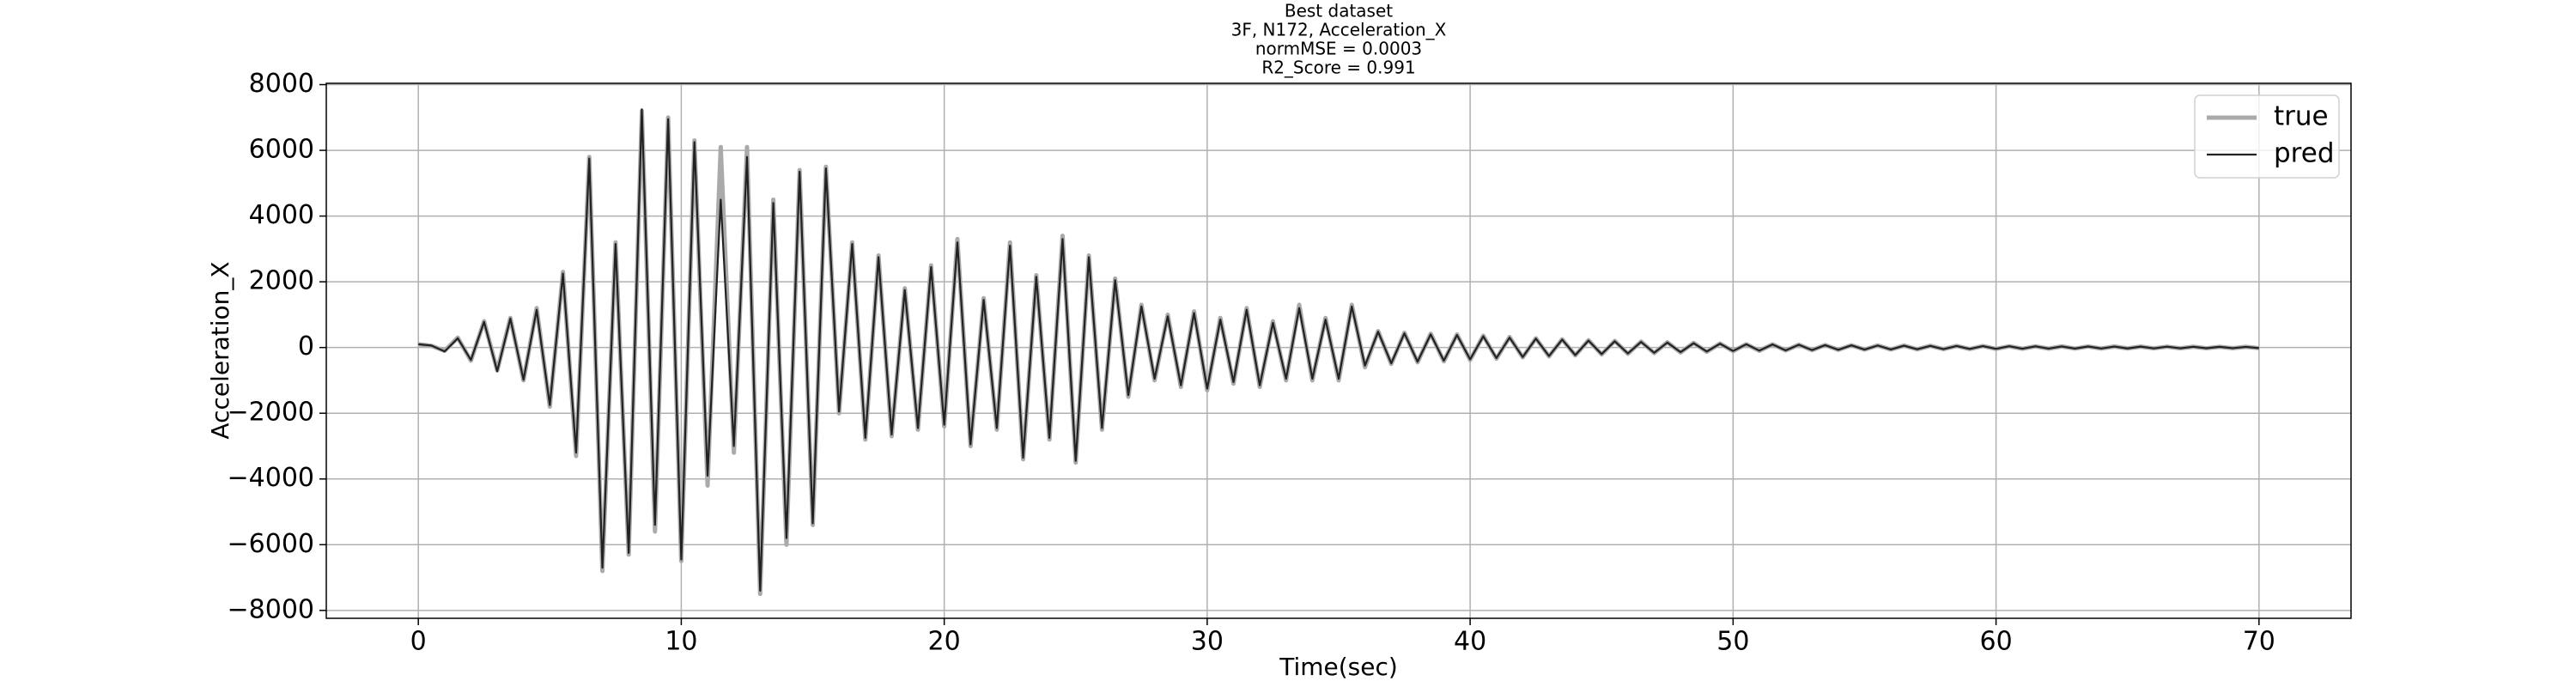 This screenshot has width=2576, height=687. I want to click on y-tick-label: 6000, so click(281, 150).